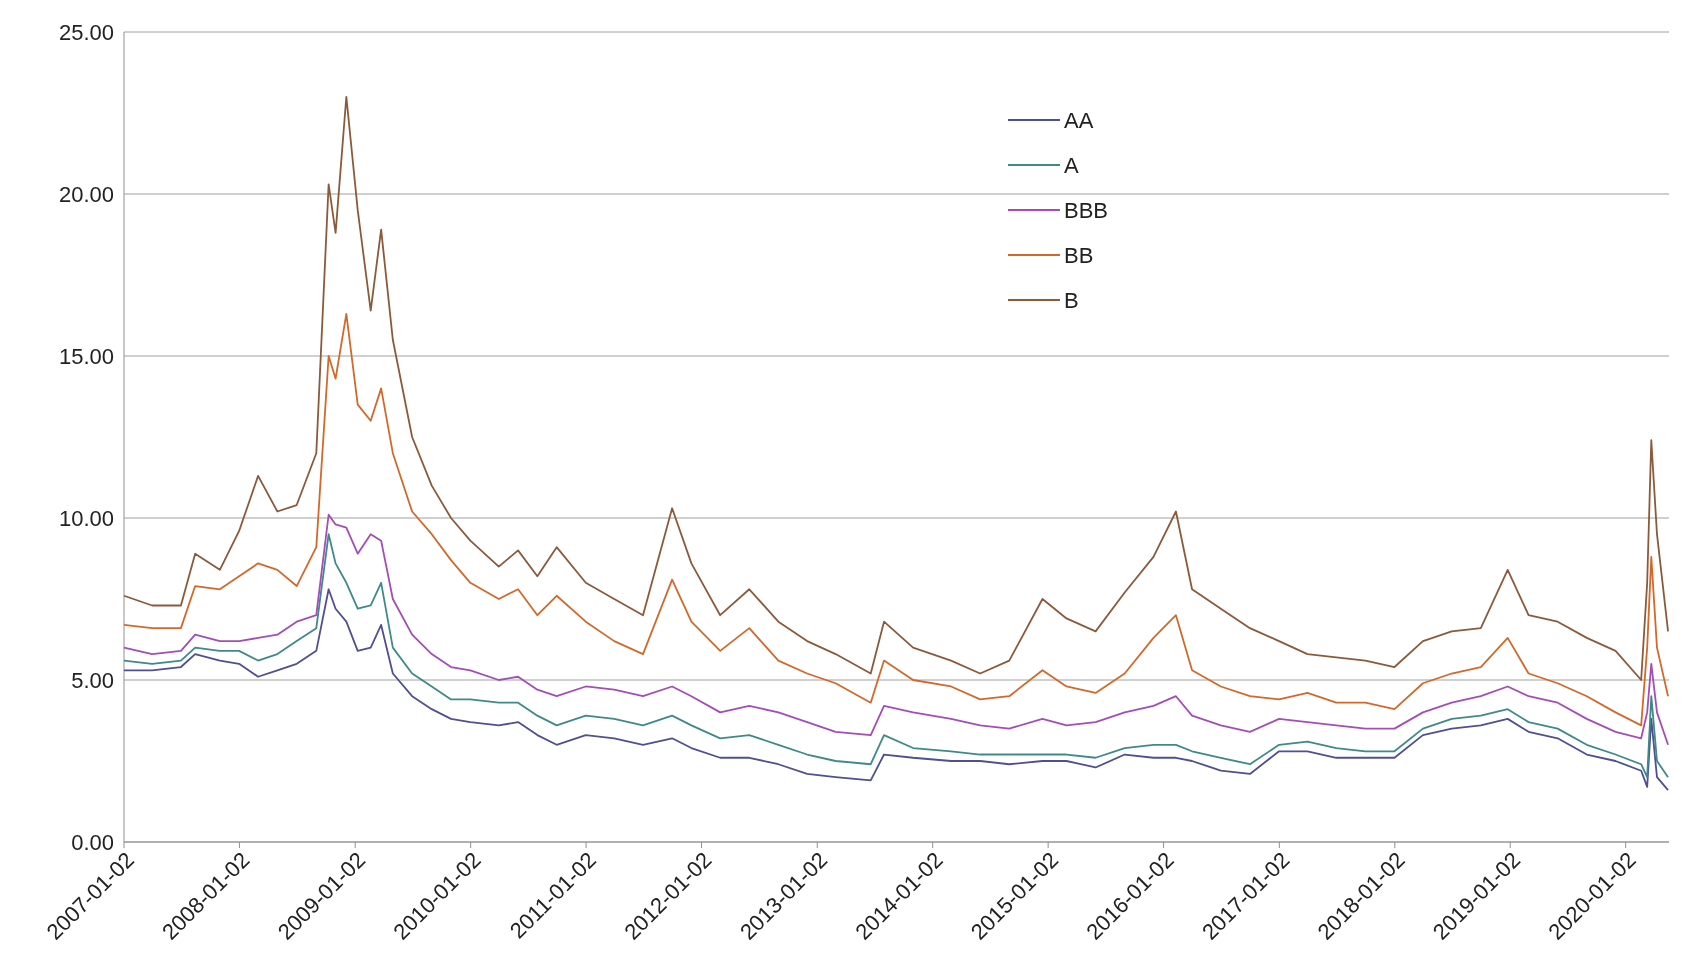  I want to click on y-tick-label: 5.00, so click(92, 680).